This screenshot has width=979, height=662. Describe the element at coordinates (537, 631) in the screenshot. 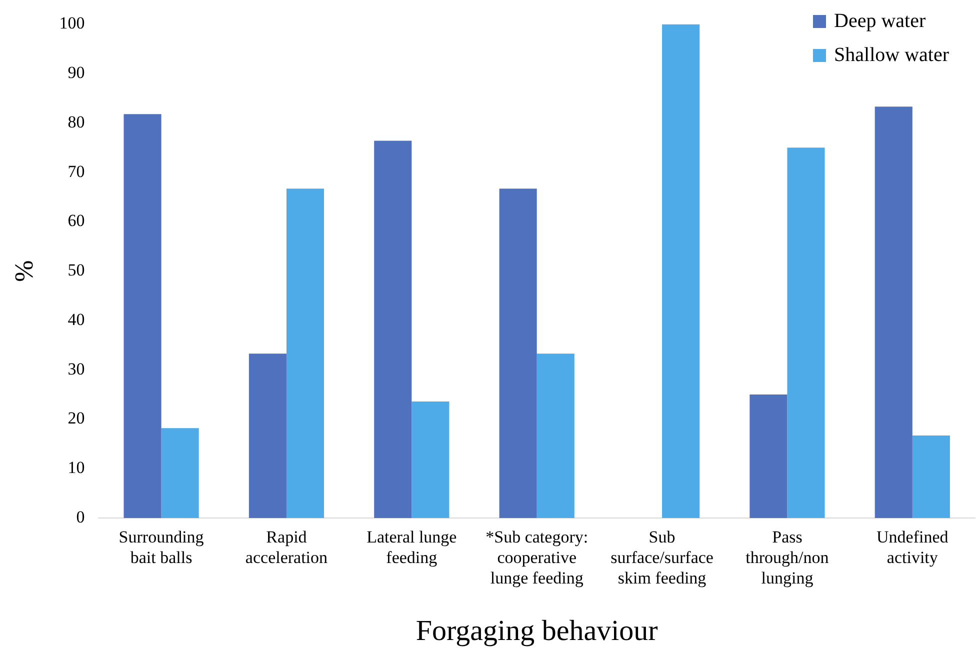

I see `x-axis-title: Forgaging behaviour` at that location.